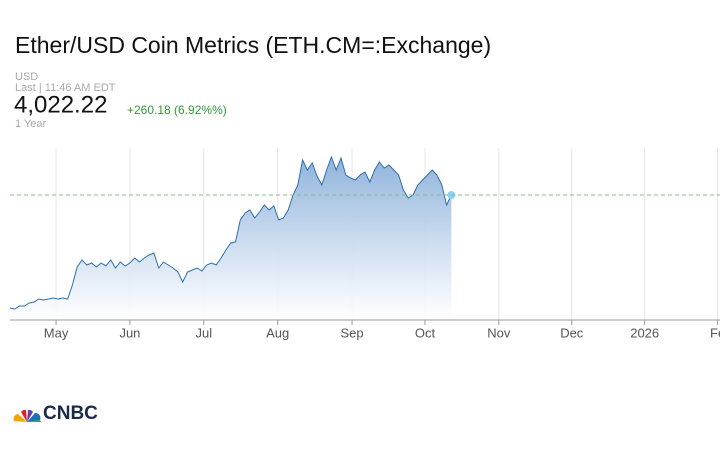 The width and height of the screenshot is (720, 450). Describe the element at coordinates (203, 332) in the screenshot. I see `x-tick-label: Jul` at that location.